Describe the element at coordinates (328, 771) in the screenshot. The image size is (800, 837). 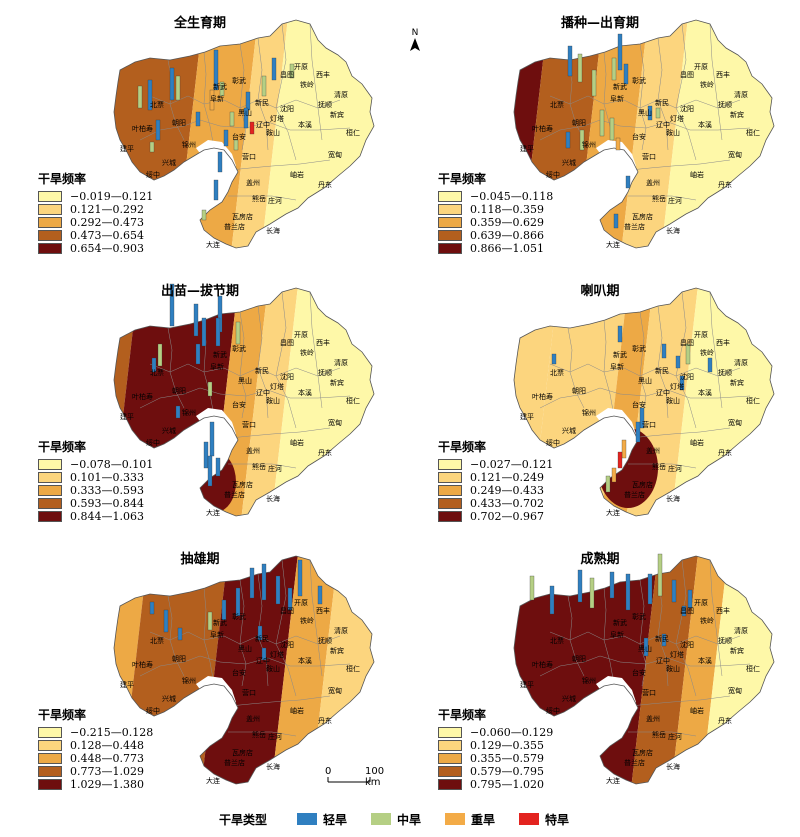
I see `scale-zero-label: 0` at that location.